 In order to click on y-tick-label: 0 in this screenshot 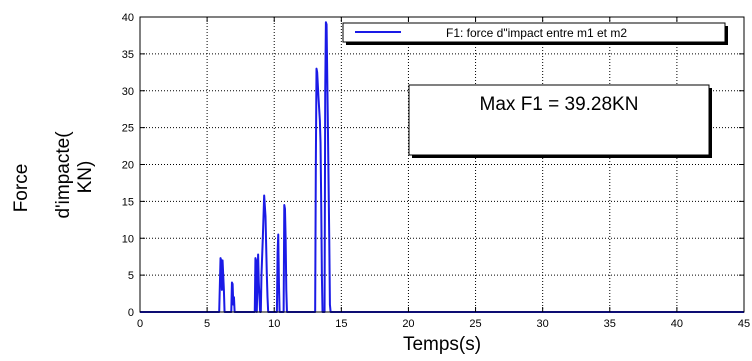, I will do `click(131, 313)`.